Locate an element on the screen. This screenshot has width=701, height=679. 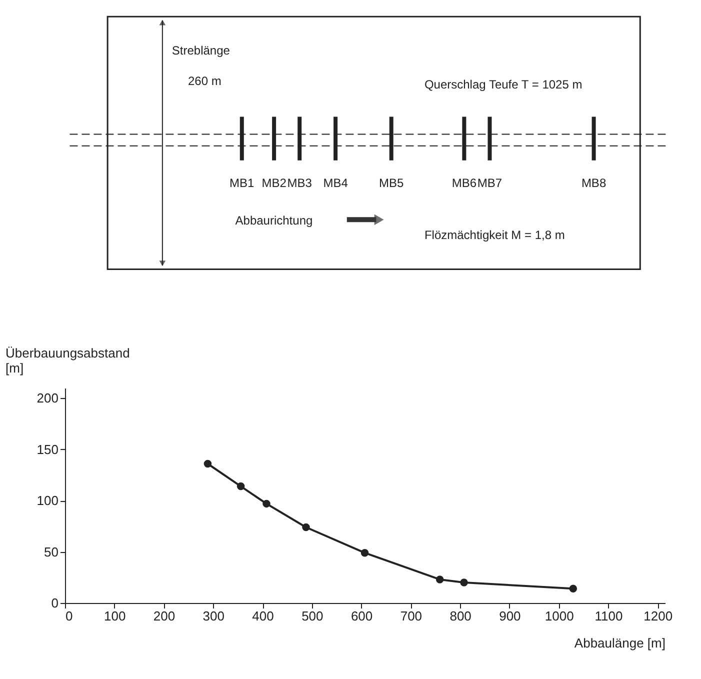
text: MB2 is located at coordinates (274, 183).